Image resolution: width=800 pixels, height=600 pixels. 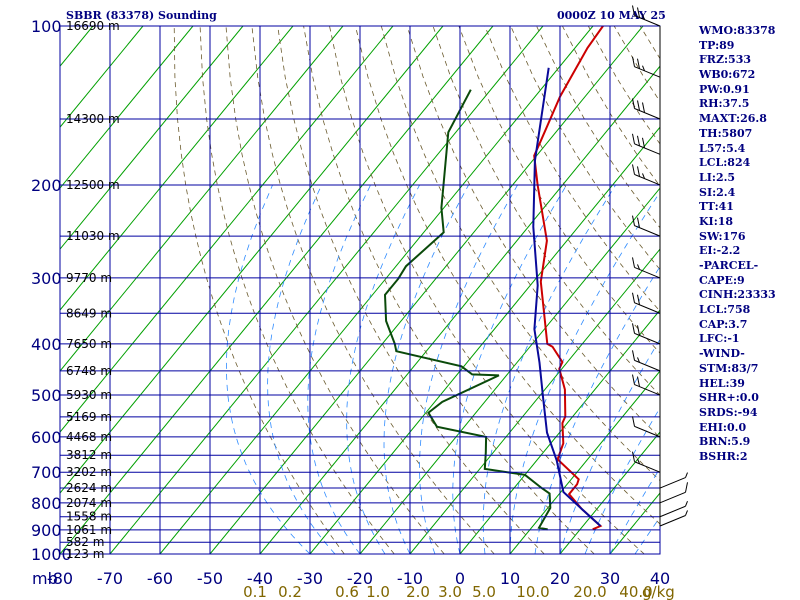 What do you see at coordinates (716, 207) in the screenshot?
I see `index-item: TT:41` at bounding box center [716, 207].